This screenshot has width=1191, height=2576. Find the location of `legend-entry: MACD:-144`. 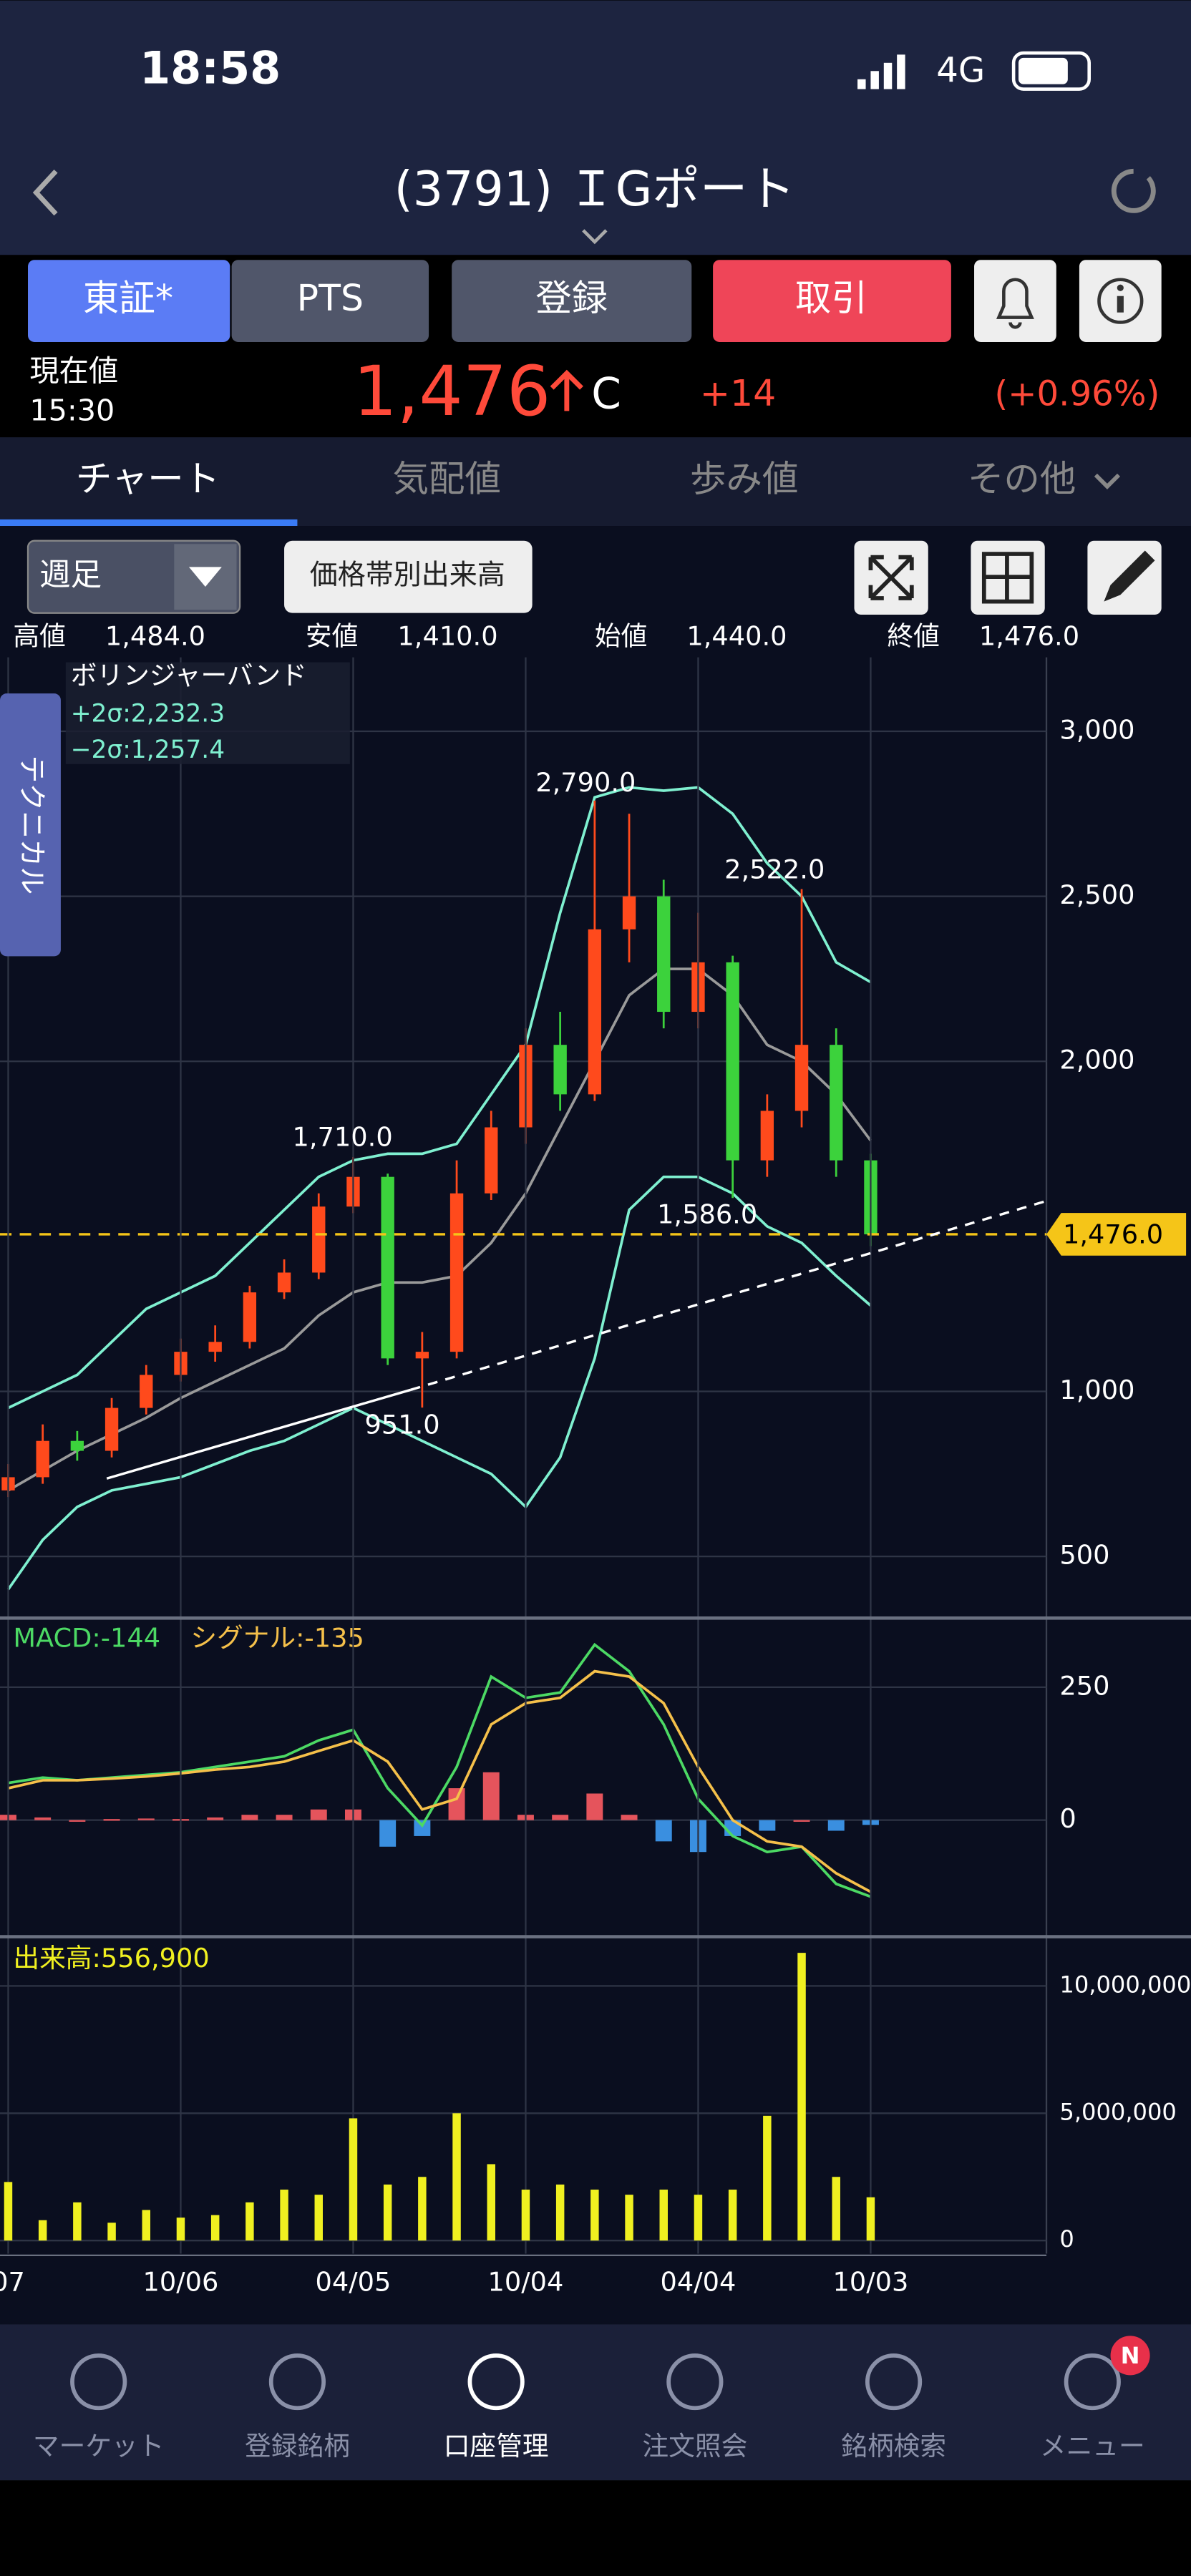

legend-entry: MACD:-144 is located at coordinates (86, 1638).